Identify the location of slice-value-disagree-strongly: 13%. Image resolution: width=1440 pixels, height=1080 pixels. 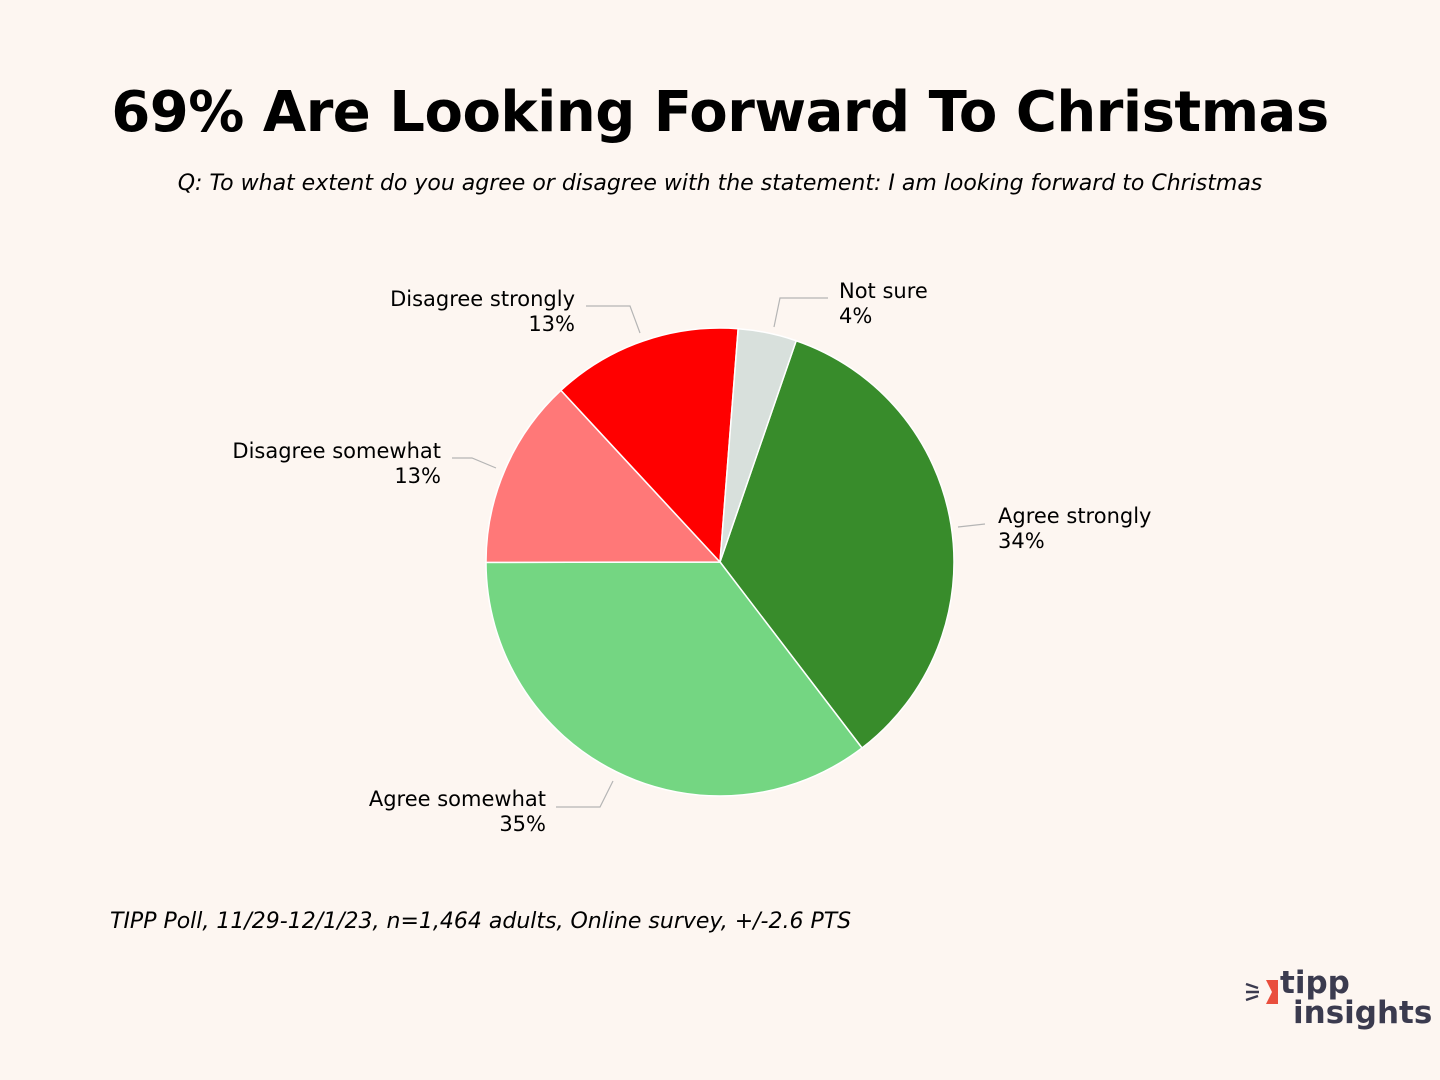
(551, 324).